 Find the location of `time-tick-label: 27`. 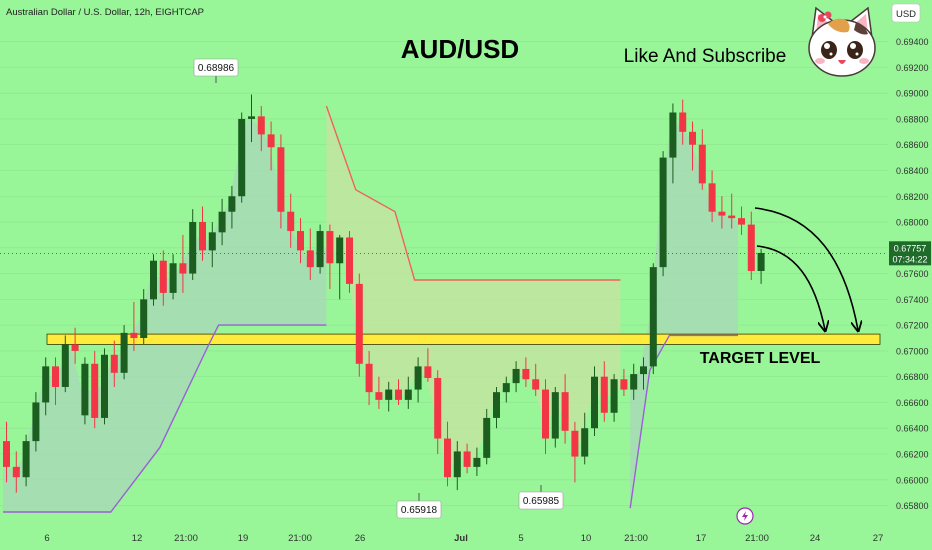

time-tick-label: 27 is located at coordinates (878, 538).